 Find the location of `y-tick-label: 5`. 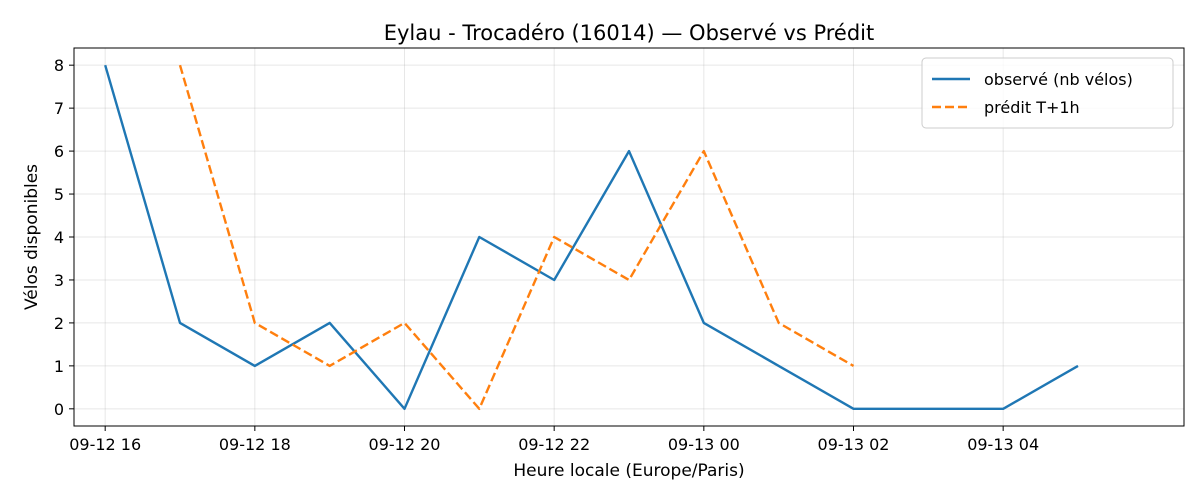

y-tick-label: 5 is located at coordinates (59, 194).